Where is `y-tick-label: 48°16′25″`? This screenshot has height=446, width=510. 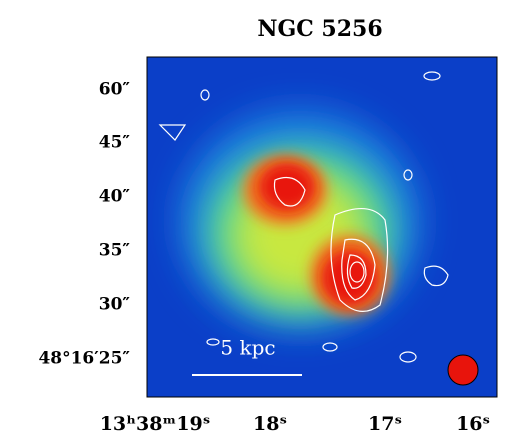
y-tick-label: 48°16′25″ is located at coordinates (84, 359).